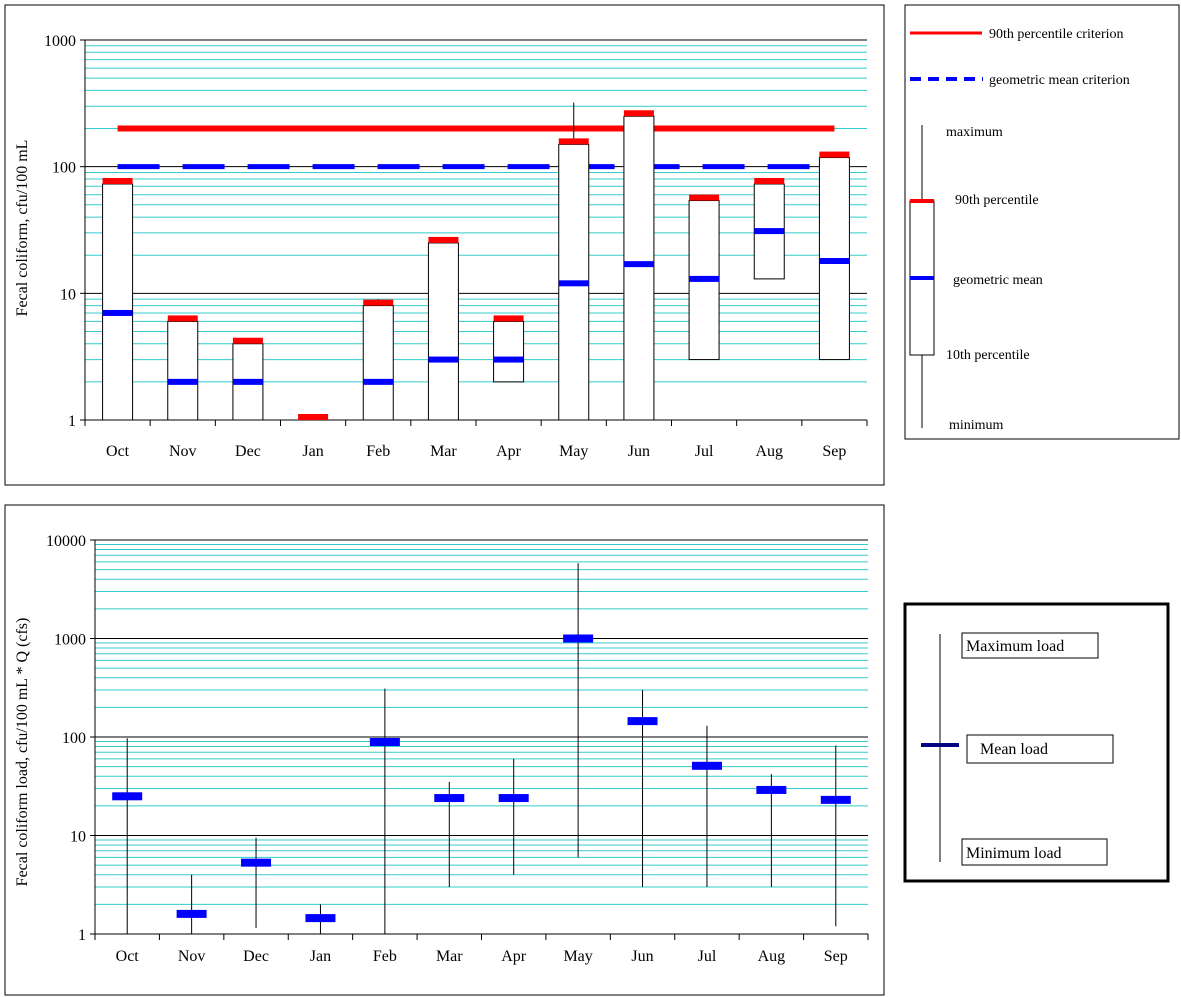 The height and width of the screenshot is (997, 1181). I want to click on y-tick-label: 10000, so click(66, 541).